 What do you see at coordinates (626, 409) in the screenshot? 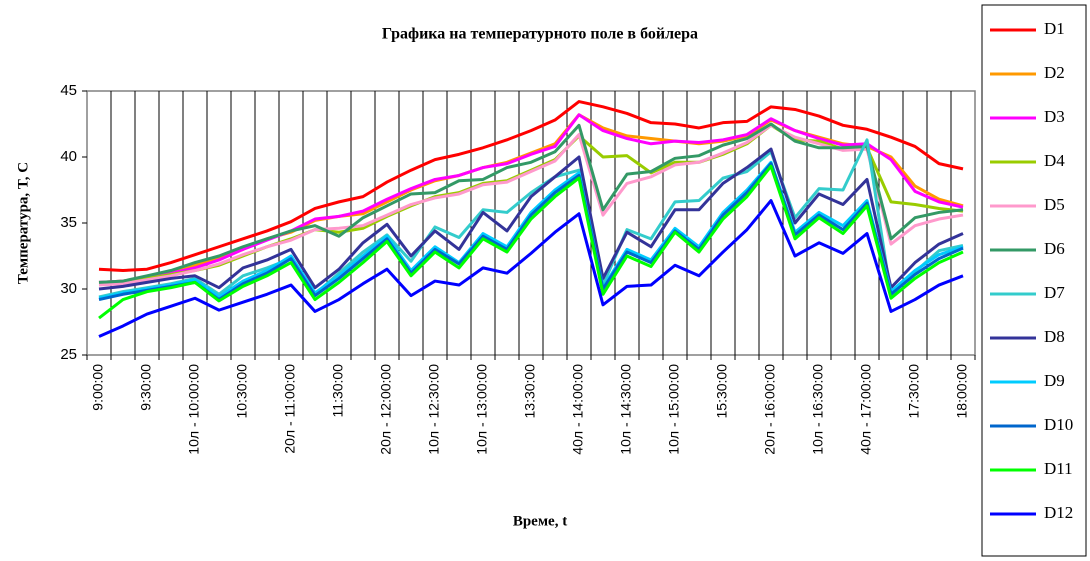
I see `x-tick-label: 10л - 14:30:00` at bounding box center [626, 409].